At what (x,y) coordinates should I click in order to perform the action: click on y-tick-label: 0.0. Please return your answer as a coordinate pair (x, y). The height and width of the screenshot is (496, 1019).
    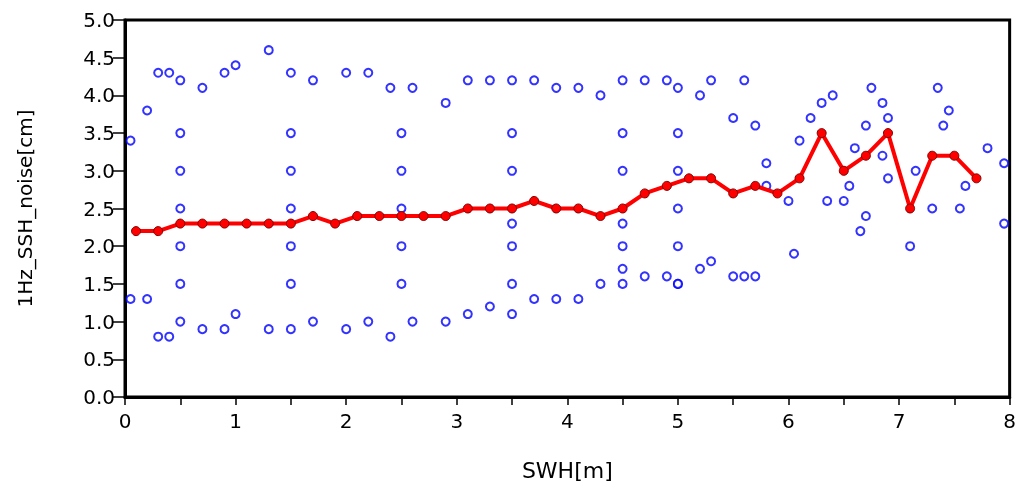
    Looking at the image, I should click on (99, 397).